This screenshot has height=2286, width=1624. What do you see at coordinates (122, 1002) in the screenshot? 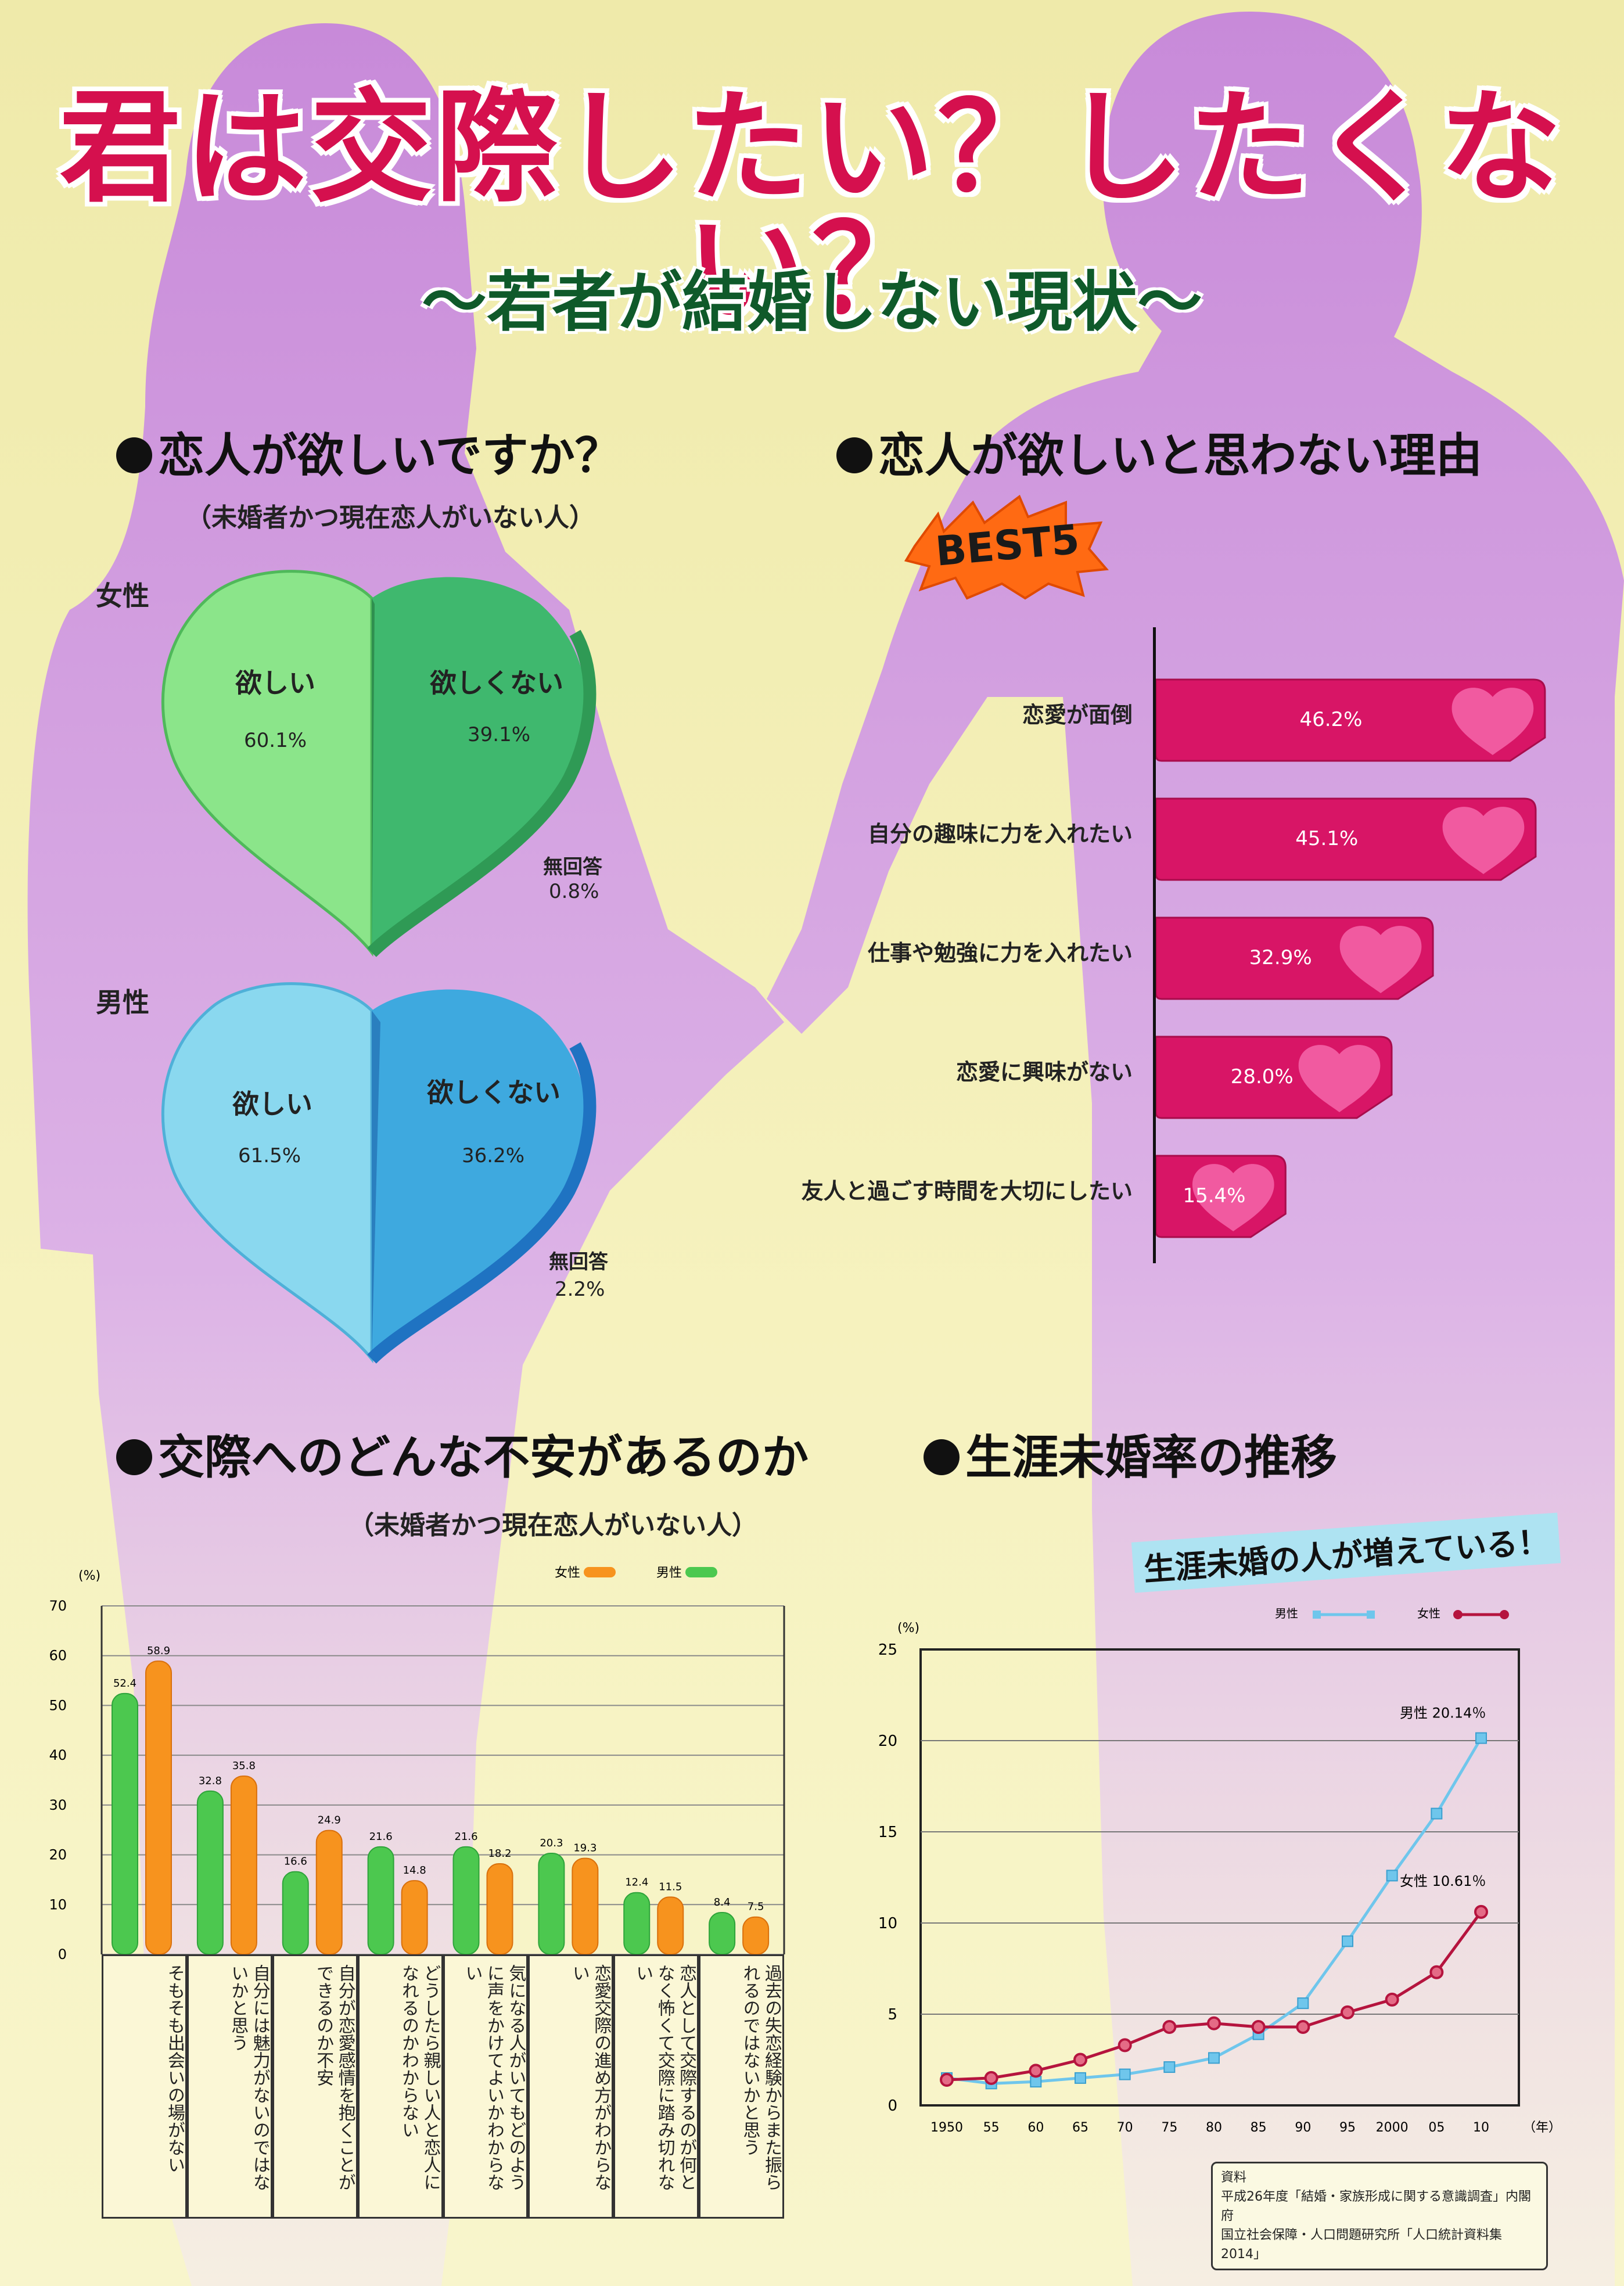
I see `male-label: 男性` at bounding box center [122, 1002].